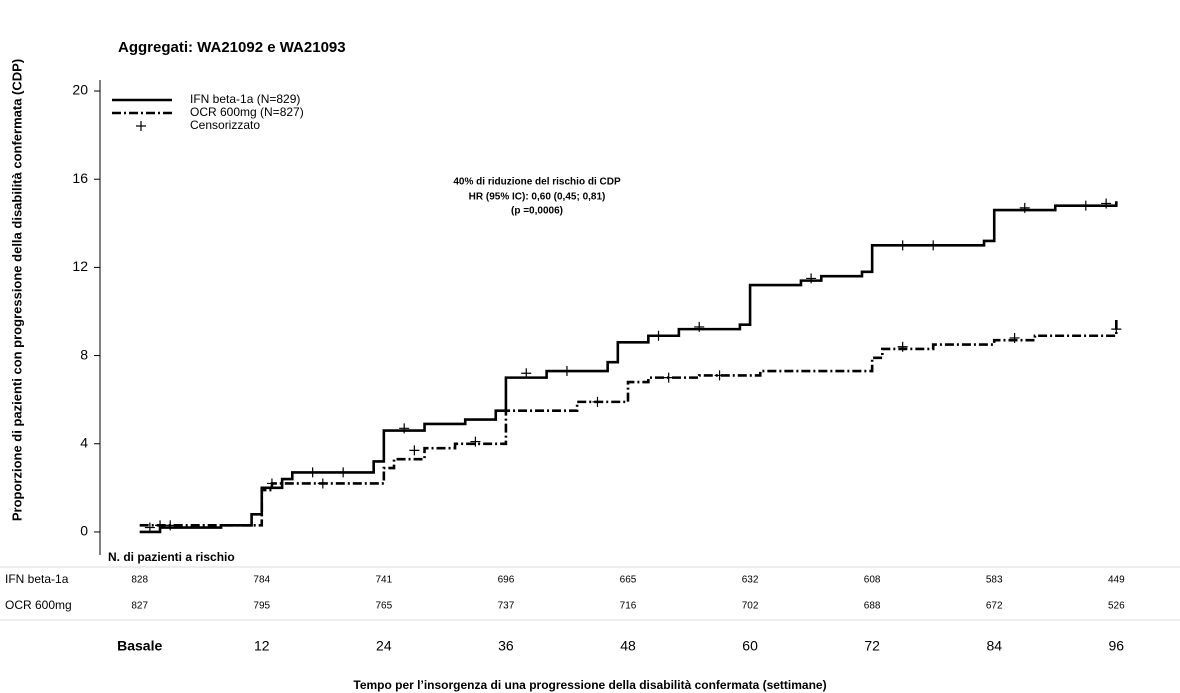 The height and width of the screenshot is (693, 1180). What do you see at coordinates (537, 197) in the screenshot?
I see `annotation: HR (95% IC): 0,60 (0,45; 0,81)` at bounding box center [537, 197].